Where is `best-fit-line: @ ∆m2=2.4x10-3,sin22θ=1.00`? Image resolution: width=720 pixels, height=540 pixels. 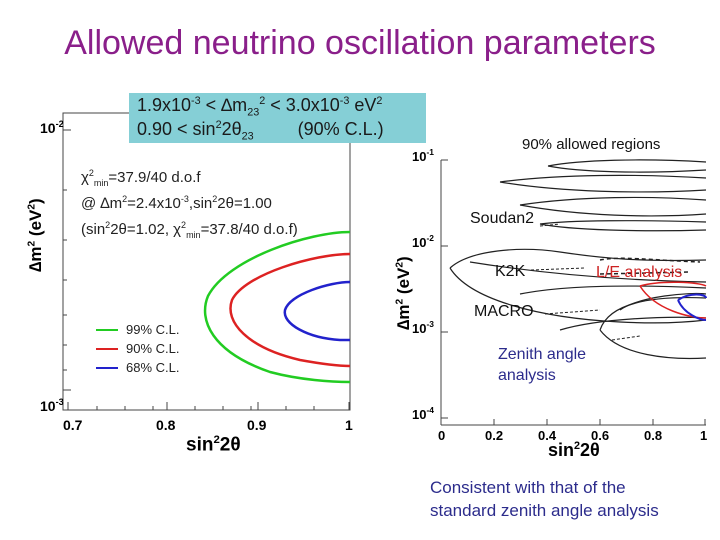
best-fit-line: @ ∆m2=2.4x10-3,sin22θ=1.00 is located at coordinates (176, 203).